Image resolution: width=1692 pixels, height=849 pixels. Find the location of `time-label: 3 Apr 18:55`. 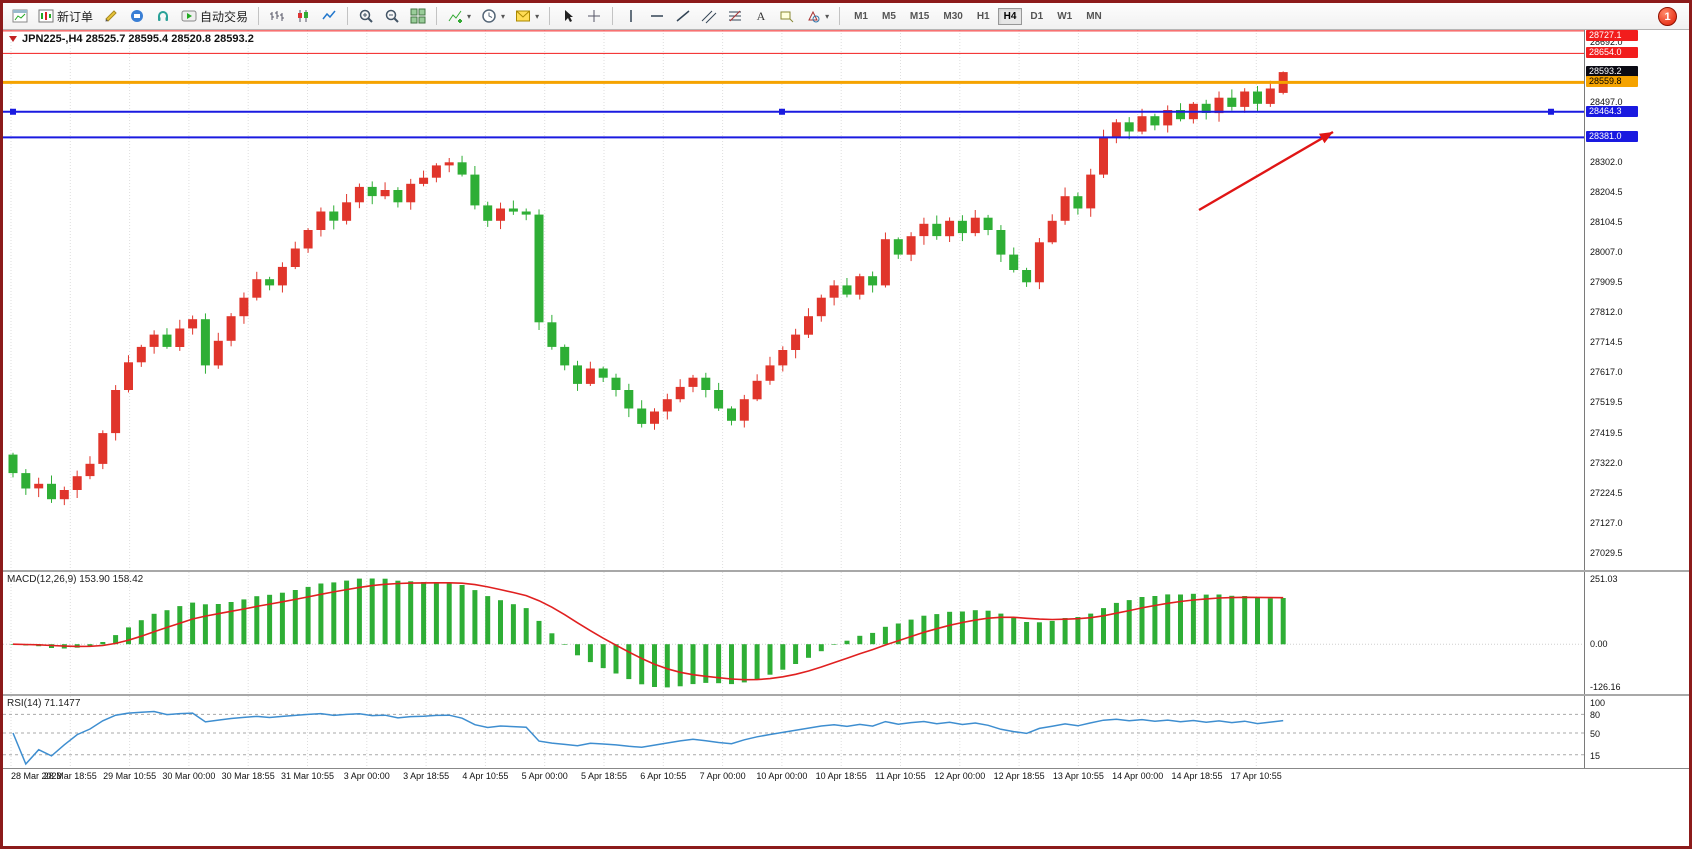

time-label: 3 Apr 18:55 is located at coordinates (426, 776).